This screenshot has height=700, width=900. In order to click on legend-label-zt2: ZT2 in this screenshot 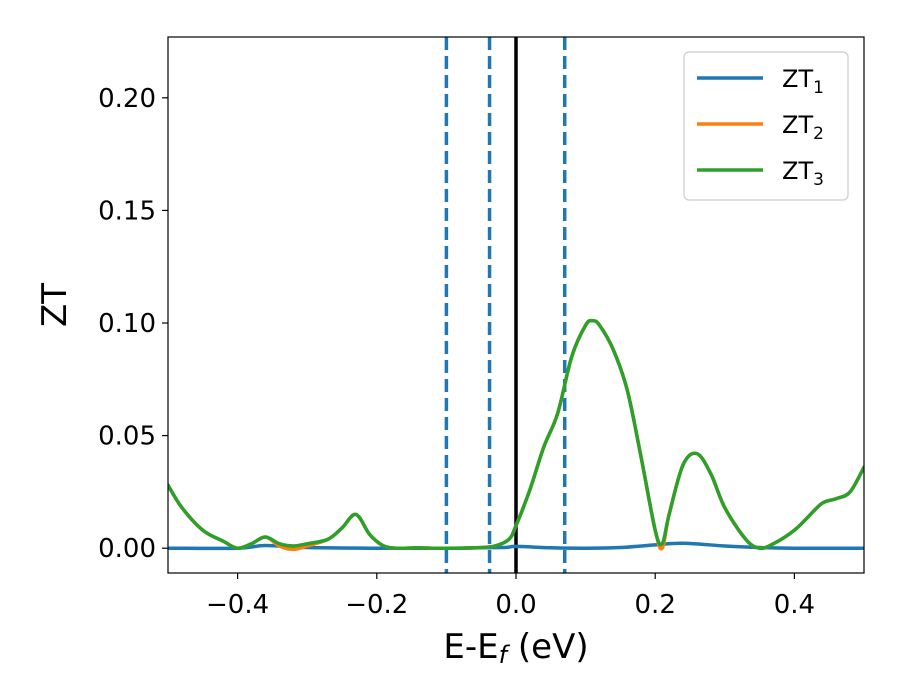, I will do `click(803, 127)`.